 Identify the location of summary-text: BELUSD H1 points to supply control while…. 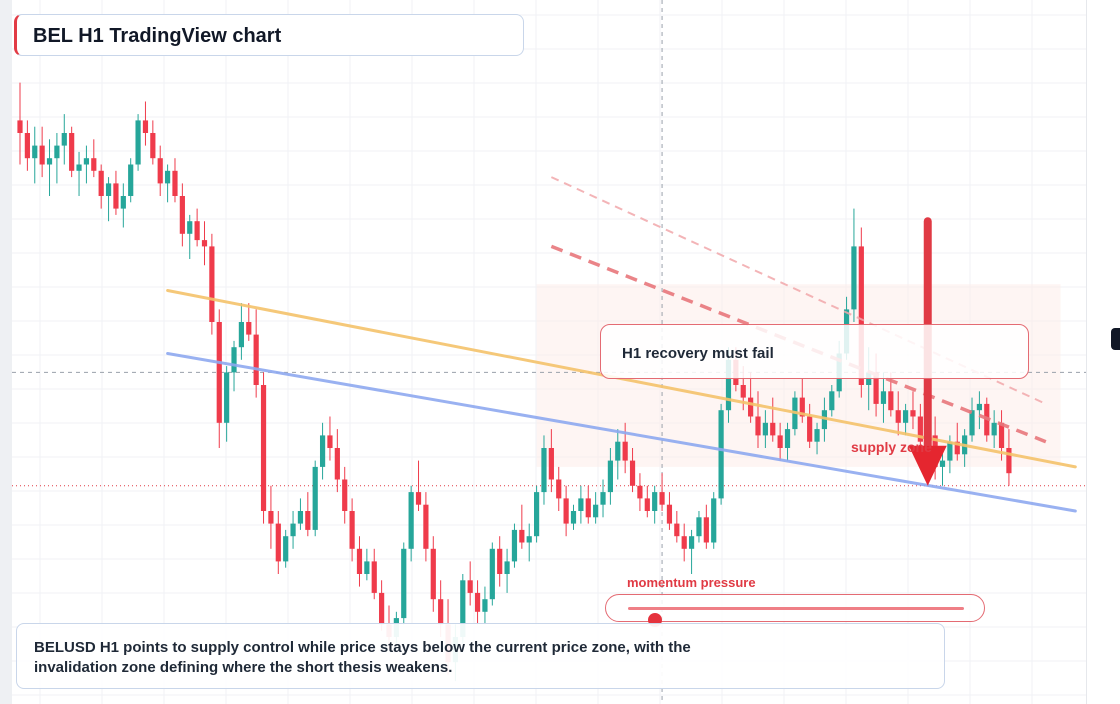
(362, 657).